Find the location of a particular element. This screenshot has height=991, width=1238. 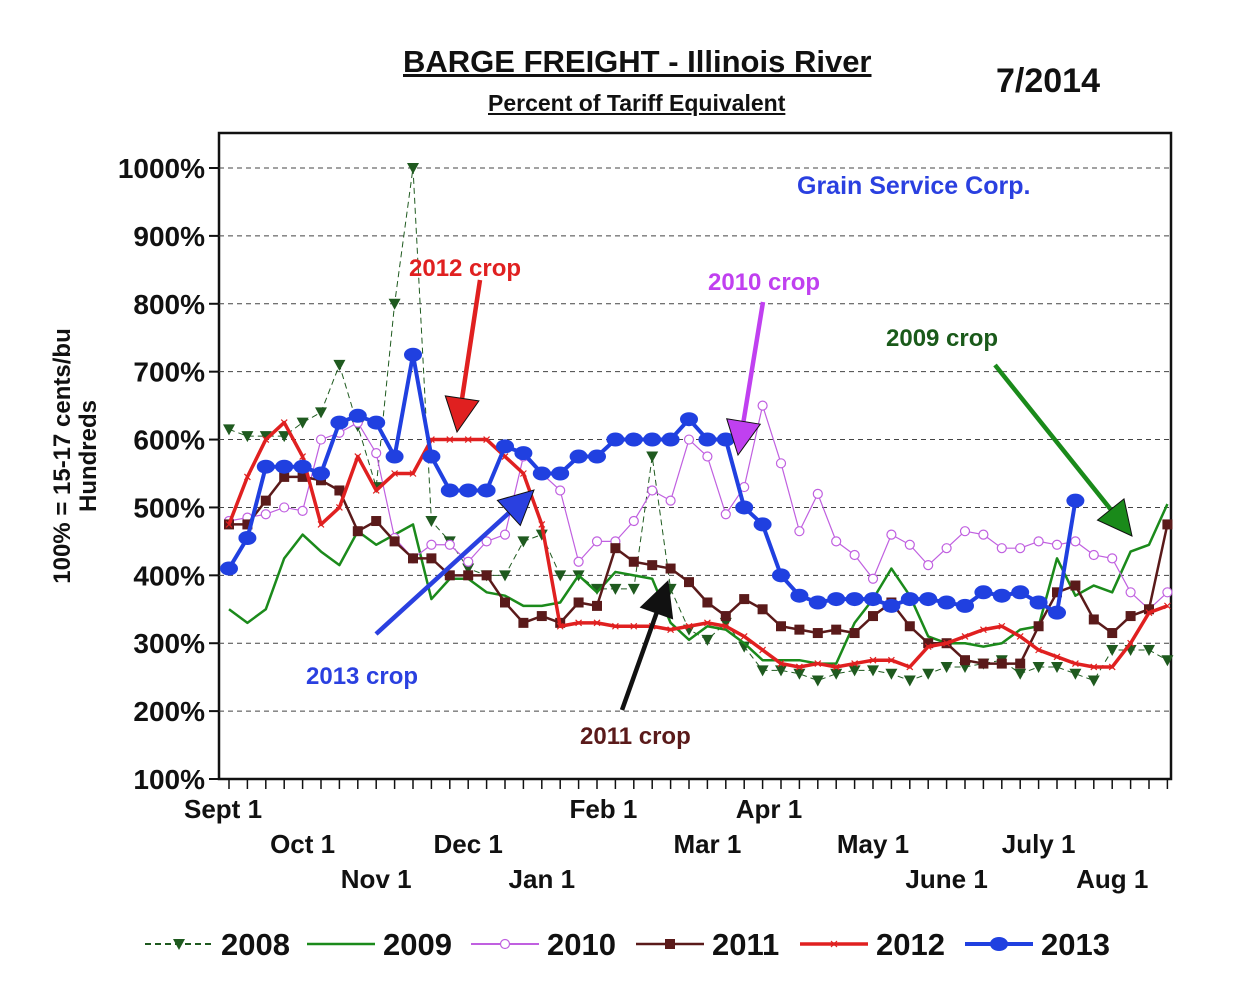

y-tick-label: 600% is located at coordinates (169, 440).